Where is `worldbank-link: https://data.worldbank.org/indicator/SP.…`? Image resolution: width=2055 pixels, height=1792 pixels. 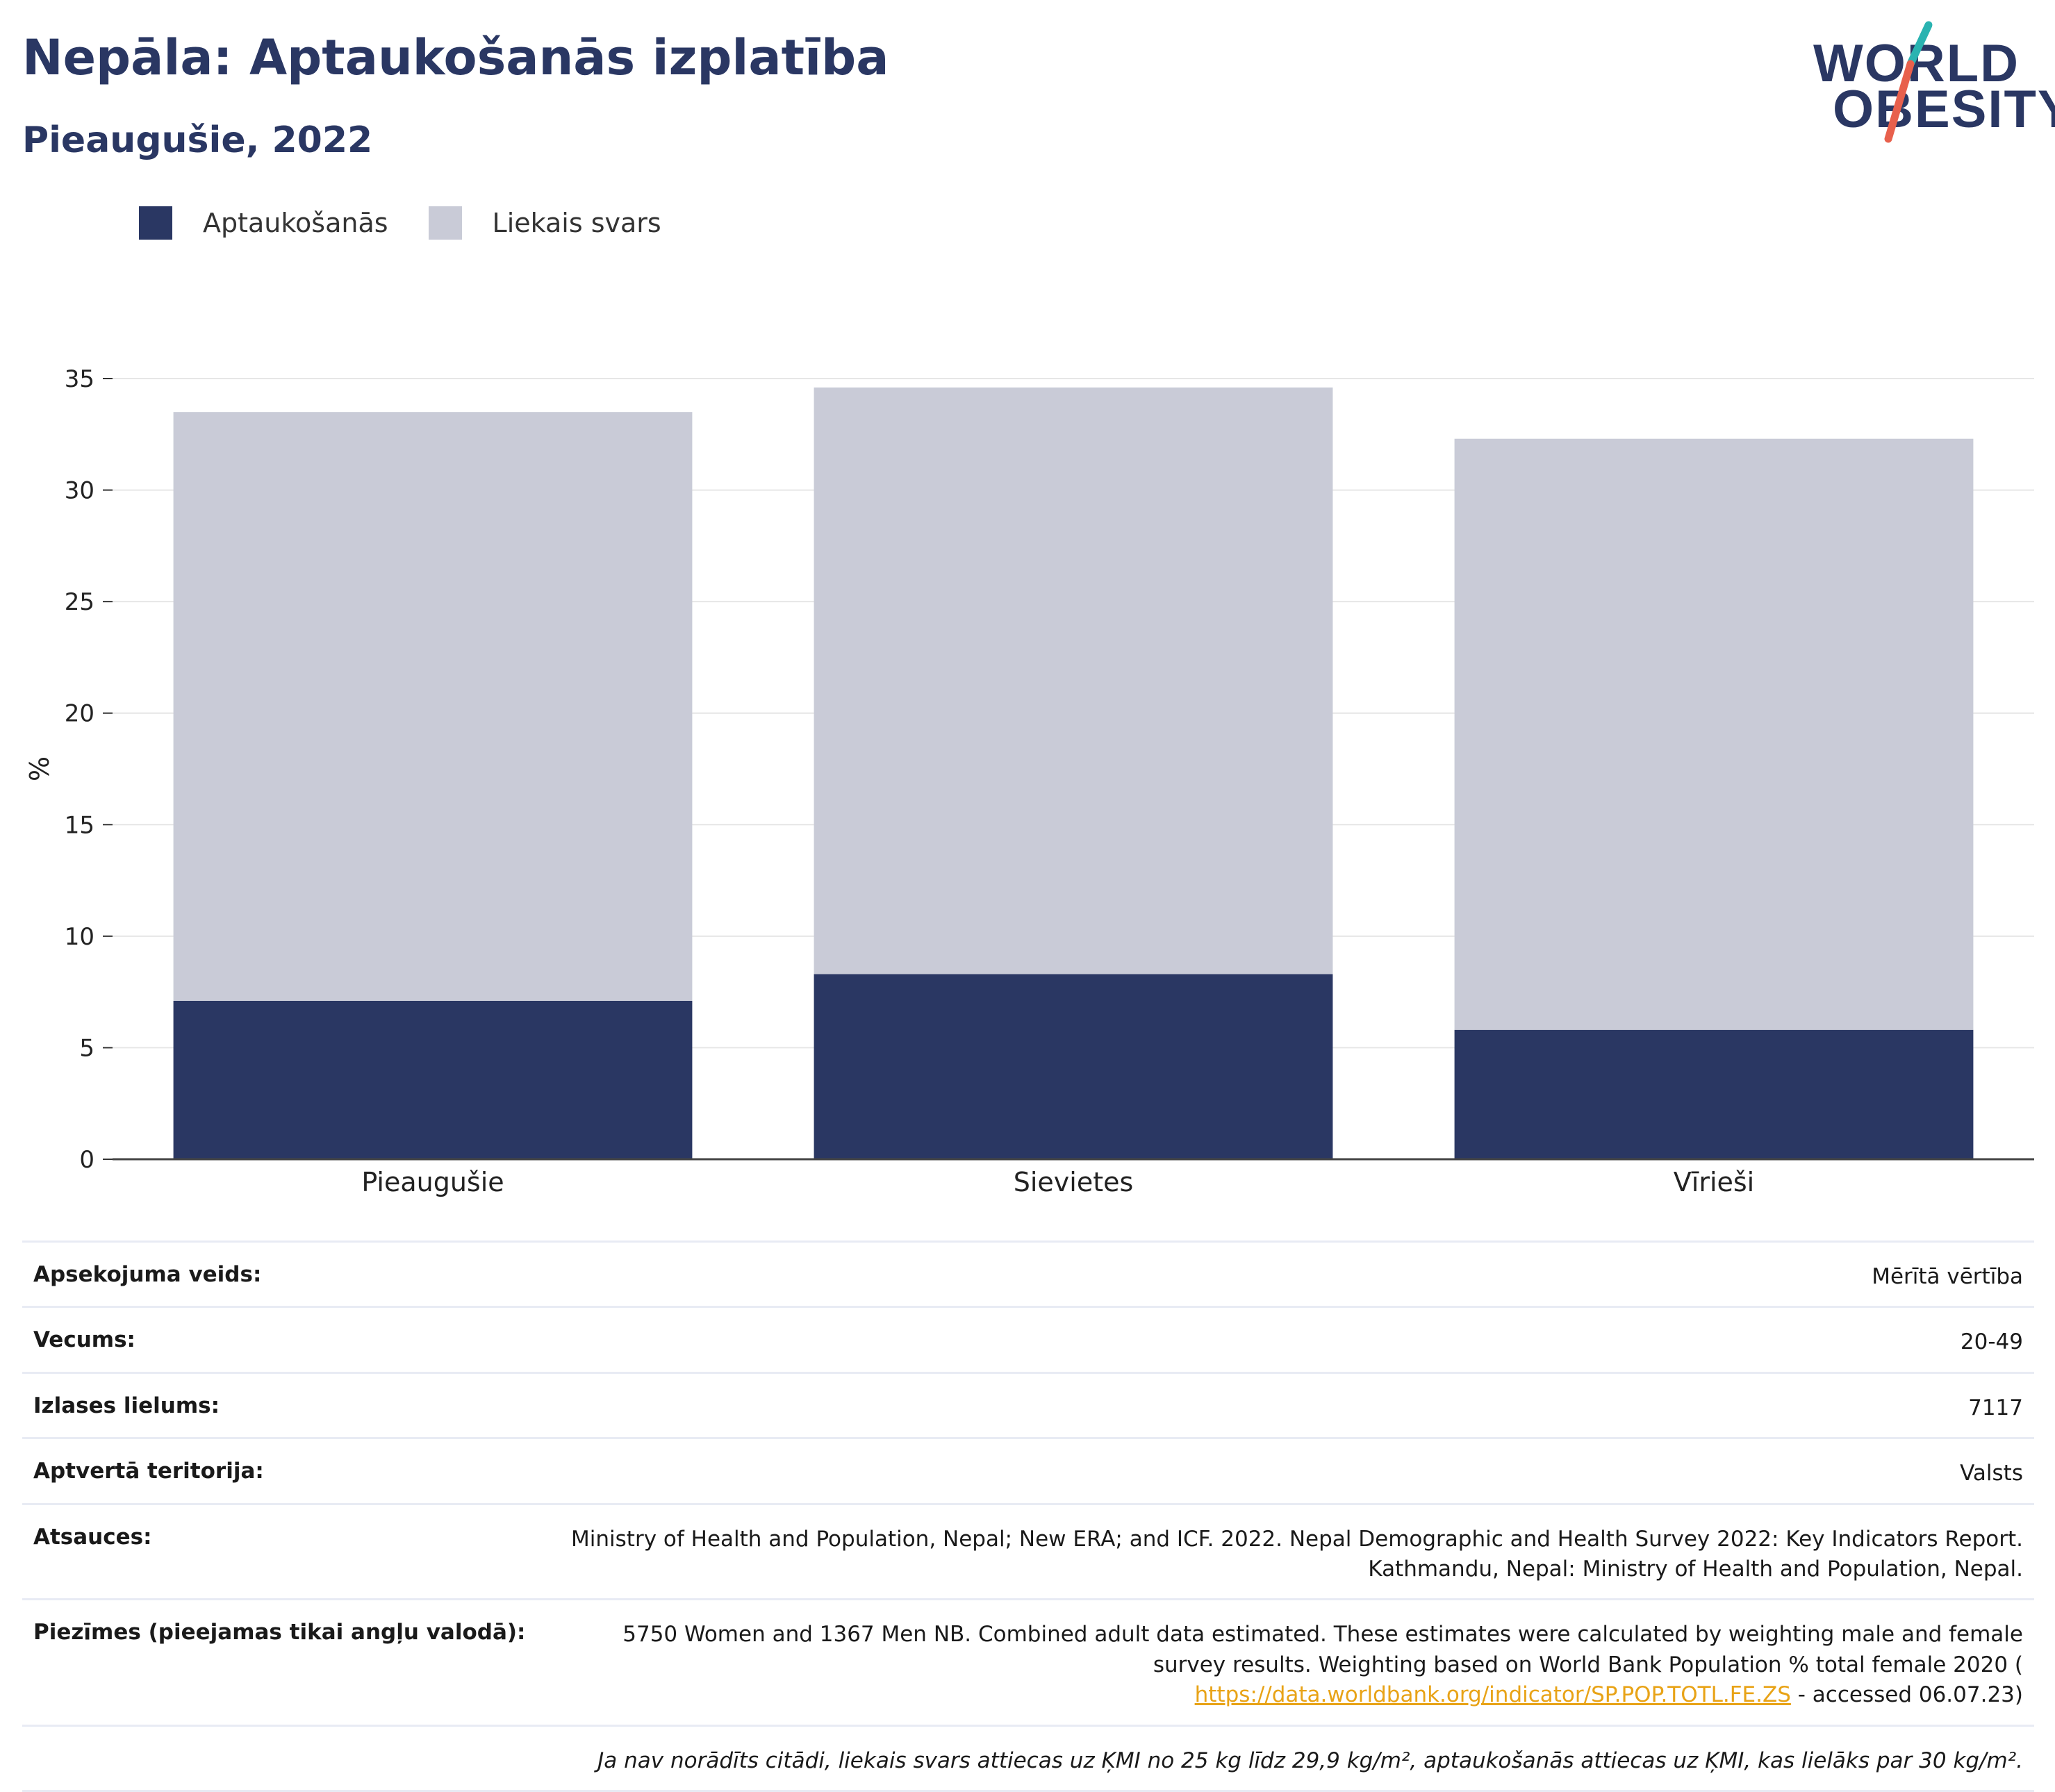 worldbank-link: https://data.worldbank.org/indicator/SP.… is located at coordinates (1492, 1695).